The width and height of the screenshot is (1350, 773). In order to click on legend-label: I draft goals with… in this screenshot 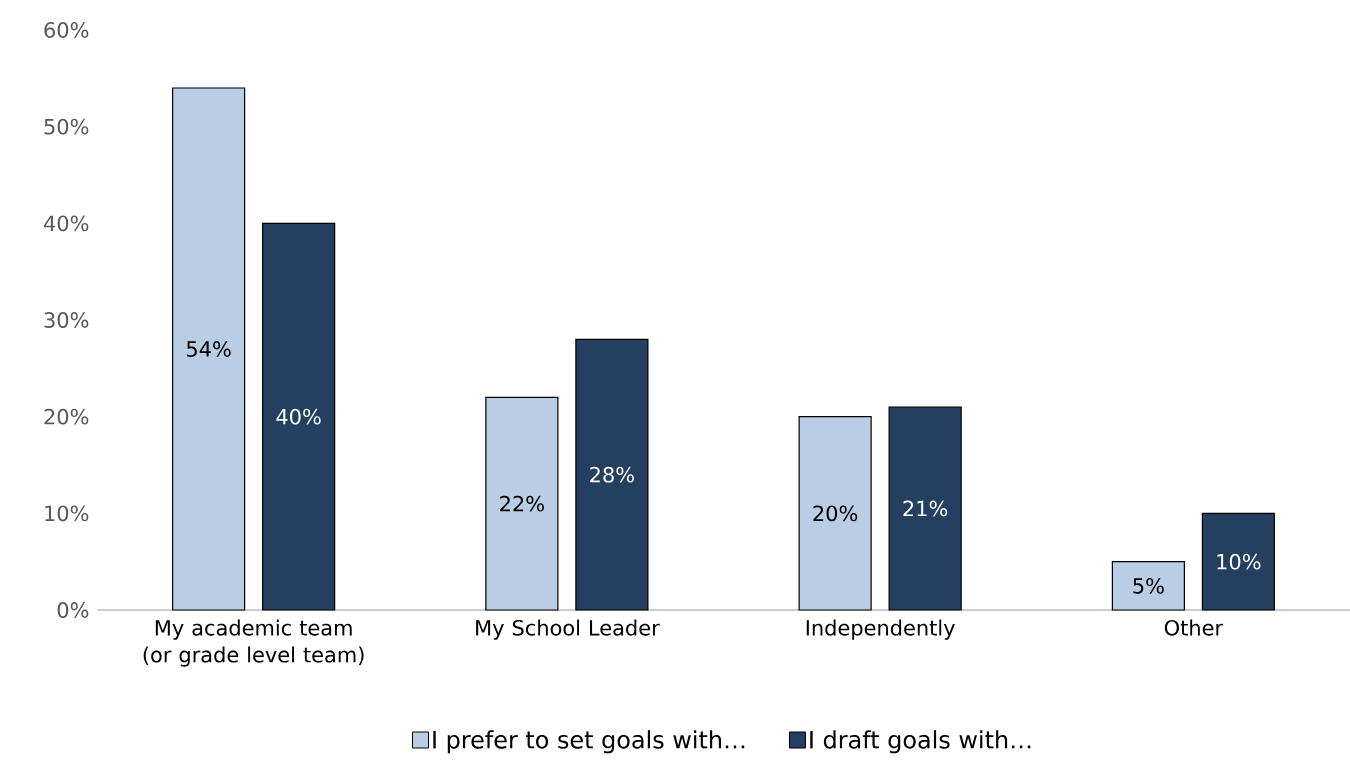, I will do `click(920, 742)`.